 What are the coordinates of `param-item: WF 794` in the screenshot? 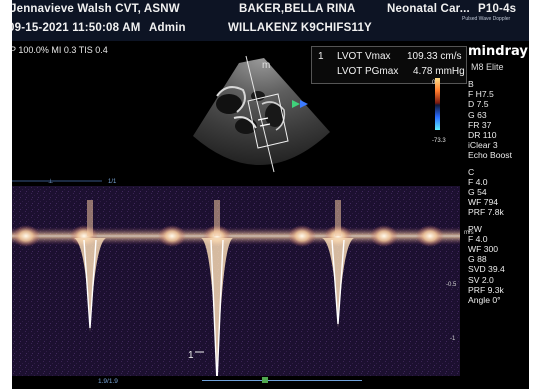 It's located at (483, 202).